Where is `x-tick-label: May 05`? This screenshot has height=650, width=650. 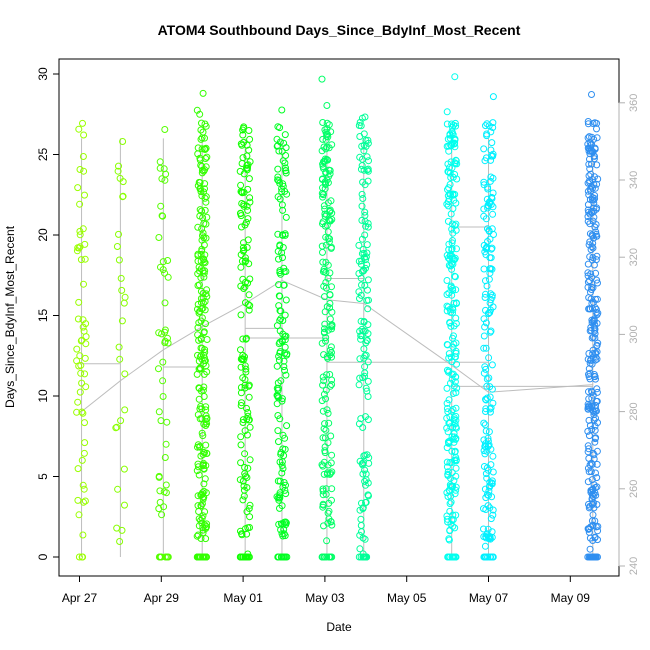
x-tick-label: May 05 is located at coordinates (407, 598).